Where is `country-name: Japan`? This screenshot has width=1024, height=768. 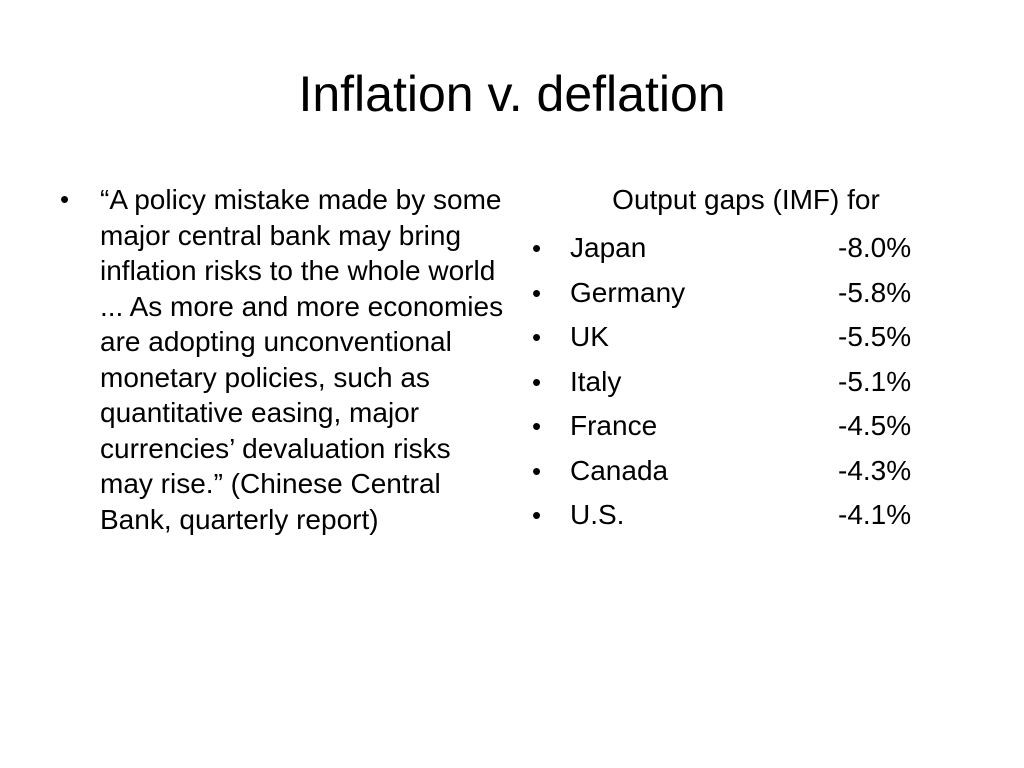 country-name: Japan is located at coordinates (608, 247).